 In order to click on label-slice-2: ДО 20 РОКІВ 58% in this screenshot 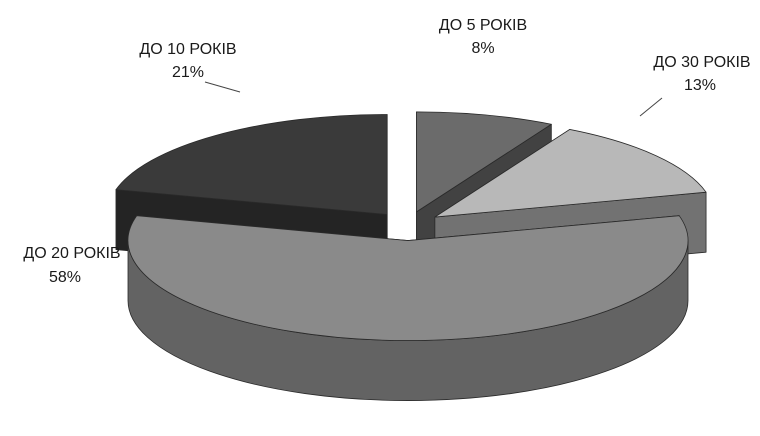, I will do `click(71, 265)`.